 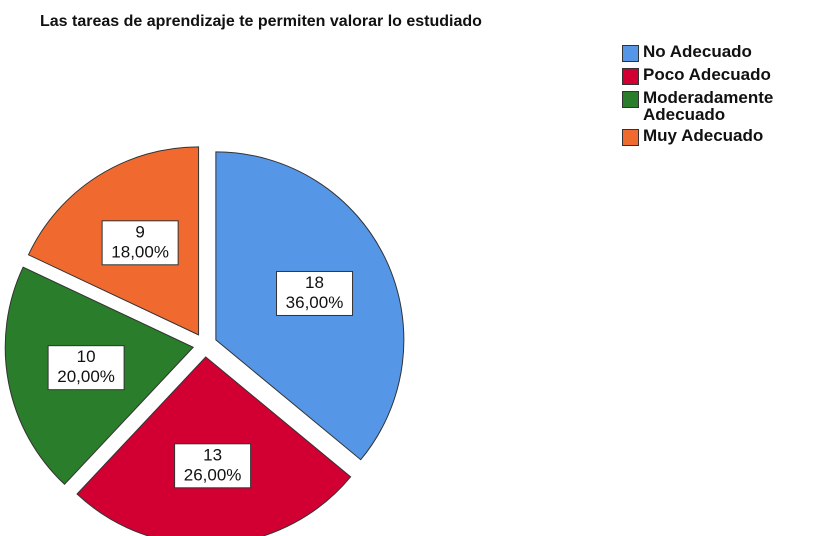 I want to click on label-percent: 20,00%, so click(x=86, y=376).